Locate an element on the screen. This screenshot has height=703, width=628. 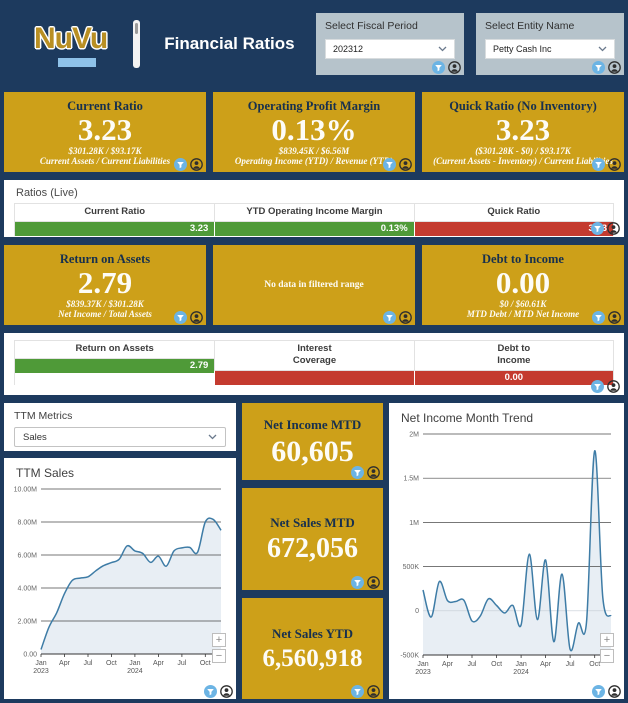
fiscal-period-label: Select Fiscal Period is located at coordinates (371, 26).